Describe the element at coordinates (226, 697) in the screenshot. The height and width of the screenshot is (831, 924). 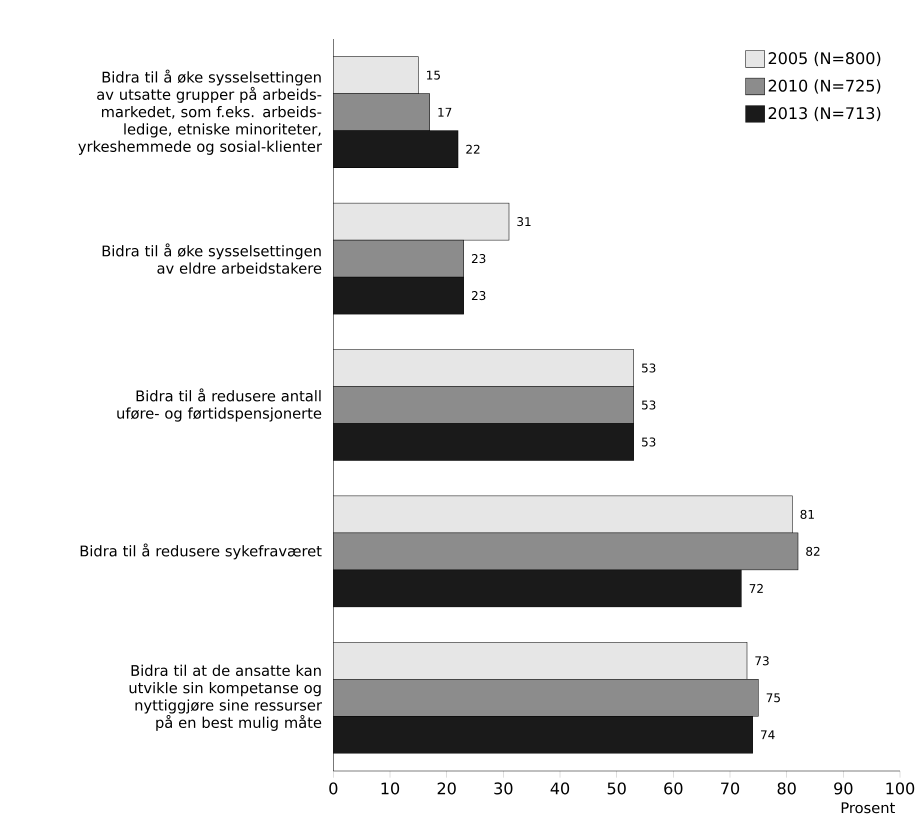
I see `y-tick-label: Bidra til at de ansatte kan utvikle sin kompetanse og nyttiggjøre sine ressurser på en best mulig måte` at that location.